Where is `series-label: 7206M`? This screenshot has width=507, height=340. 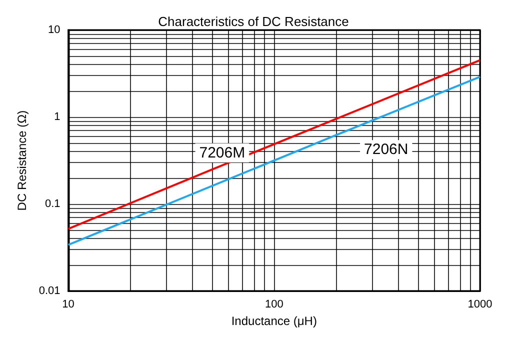
series-label: 7206M is located at coordinates (222, 153).